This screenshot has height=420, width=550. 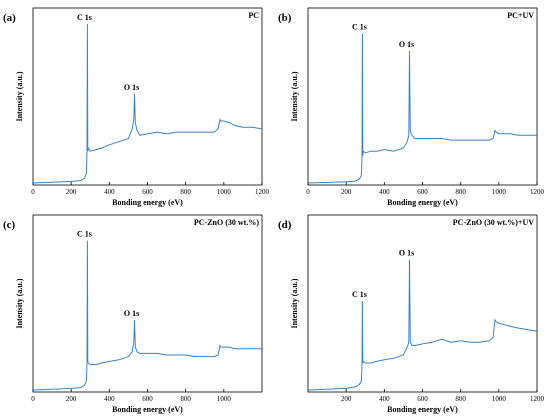 I want to click on legend-label: PC+UV, so click(x=520, y=15).